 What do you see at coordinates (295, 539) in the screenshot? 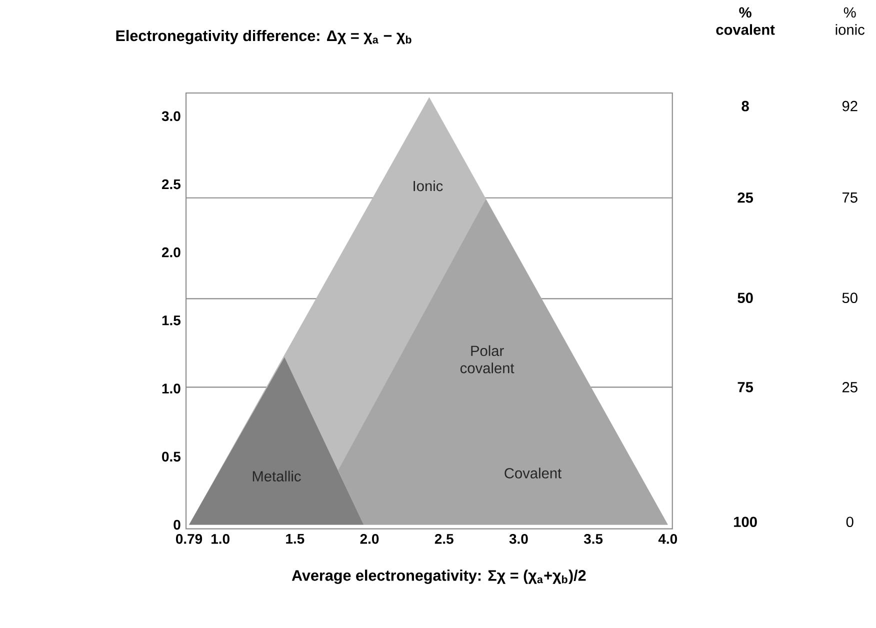
I see `x-tick-label: 1.5` at bounding box center [295, 539].